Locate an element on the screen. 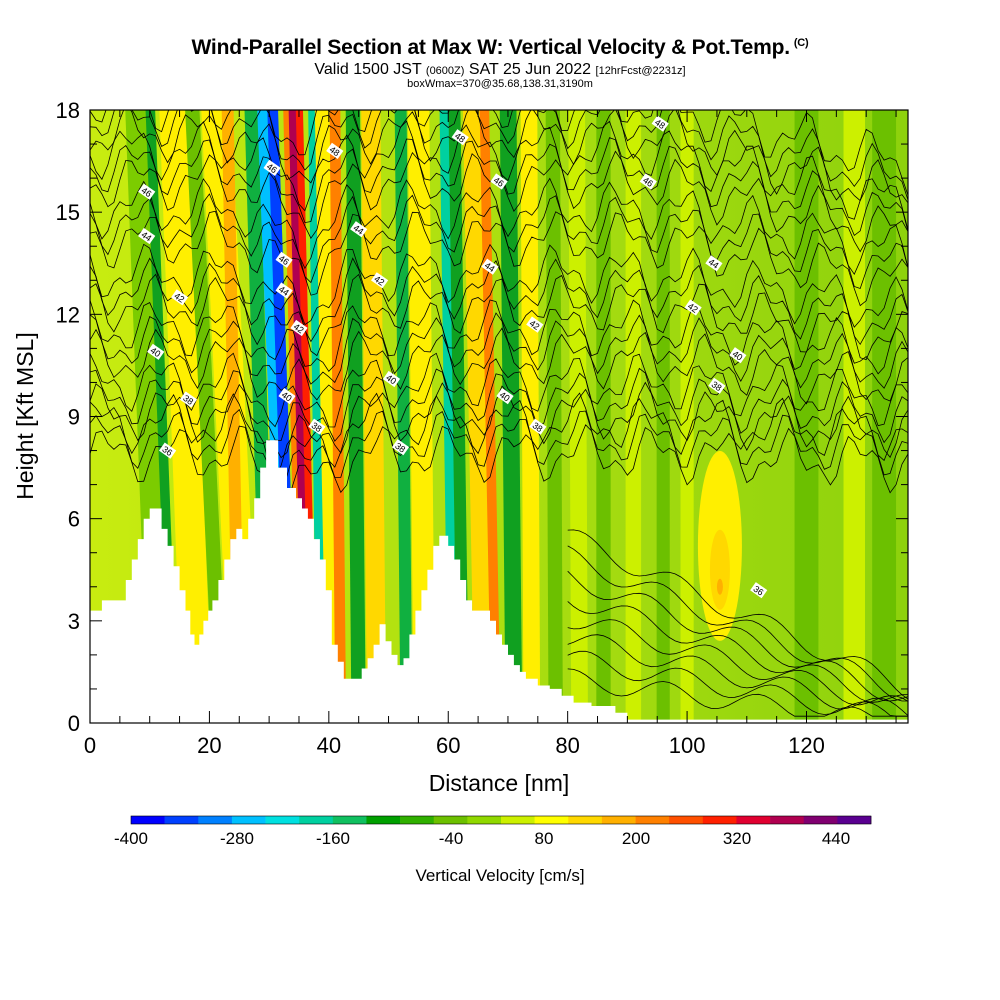  y-tick-label: 15 is located at coordinates (68, 212).